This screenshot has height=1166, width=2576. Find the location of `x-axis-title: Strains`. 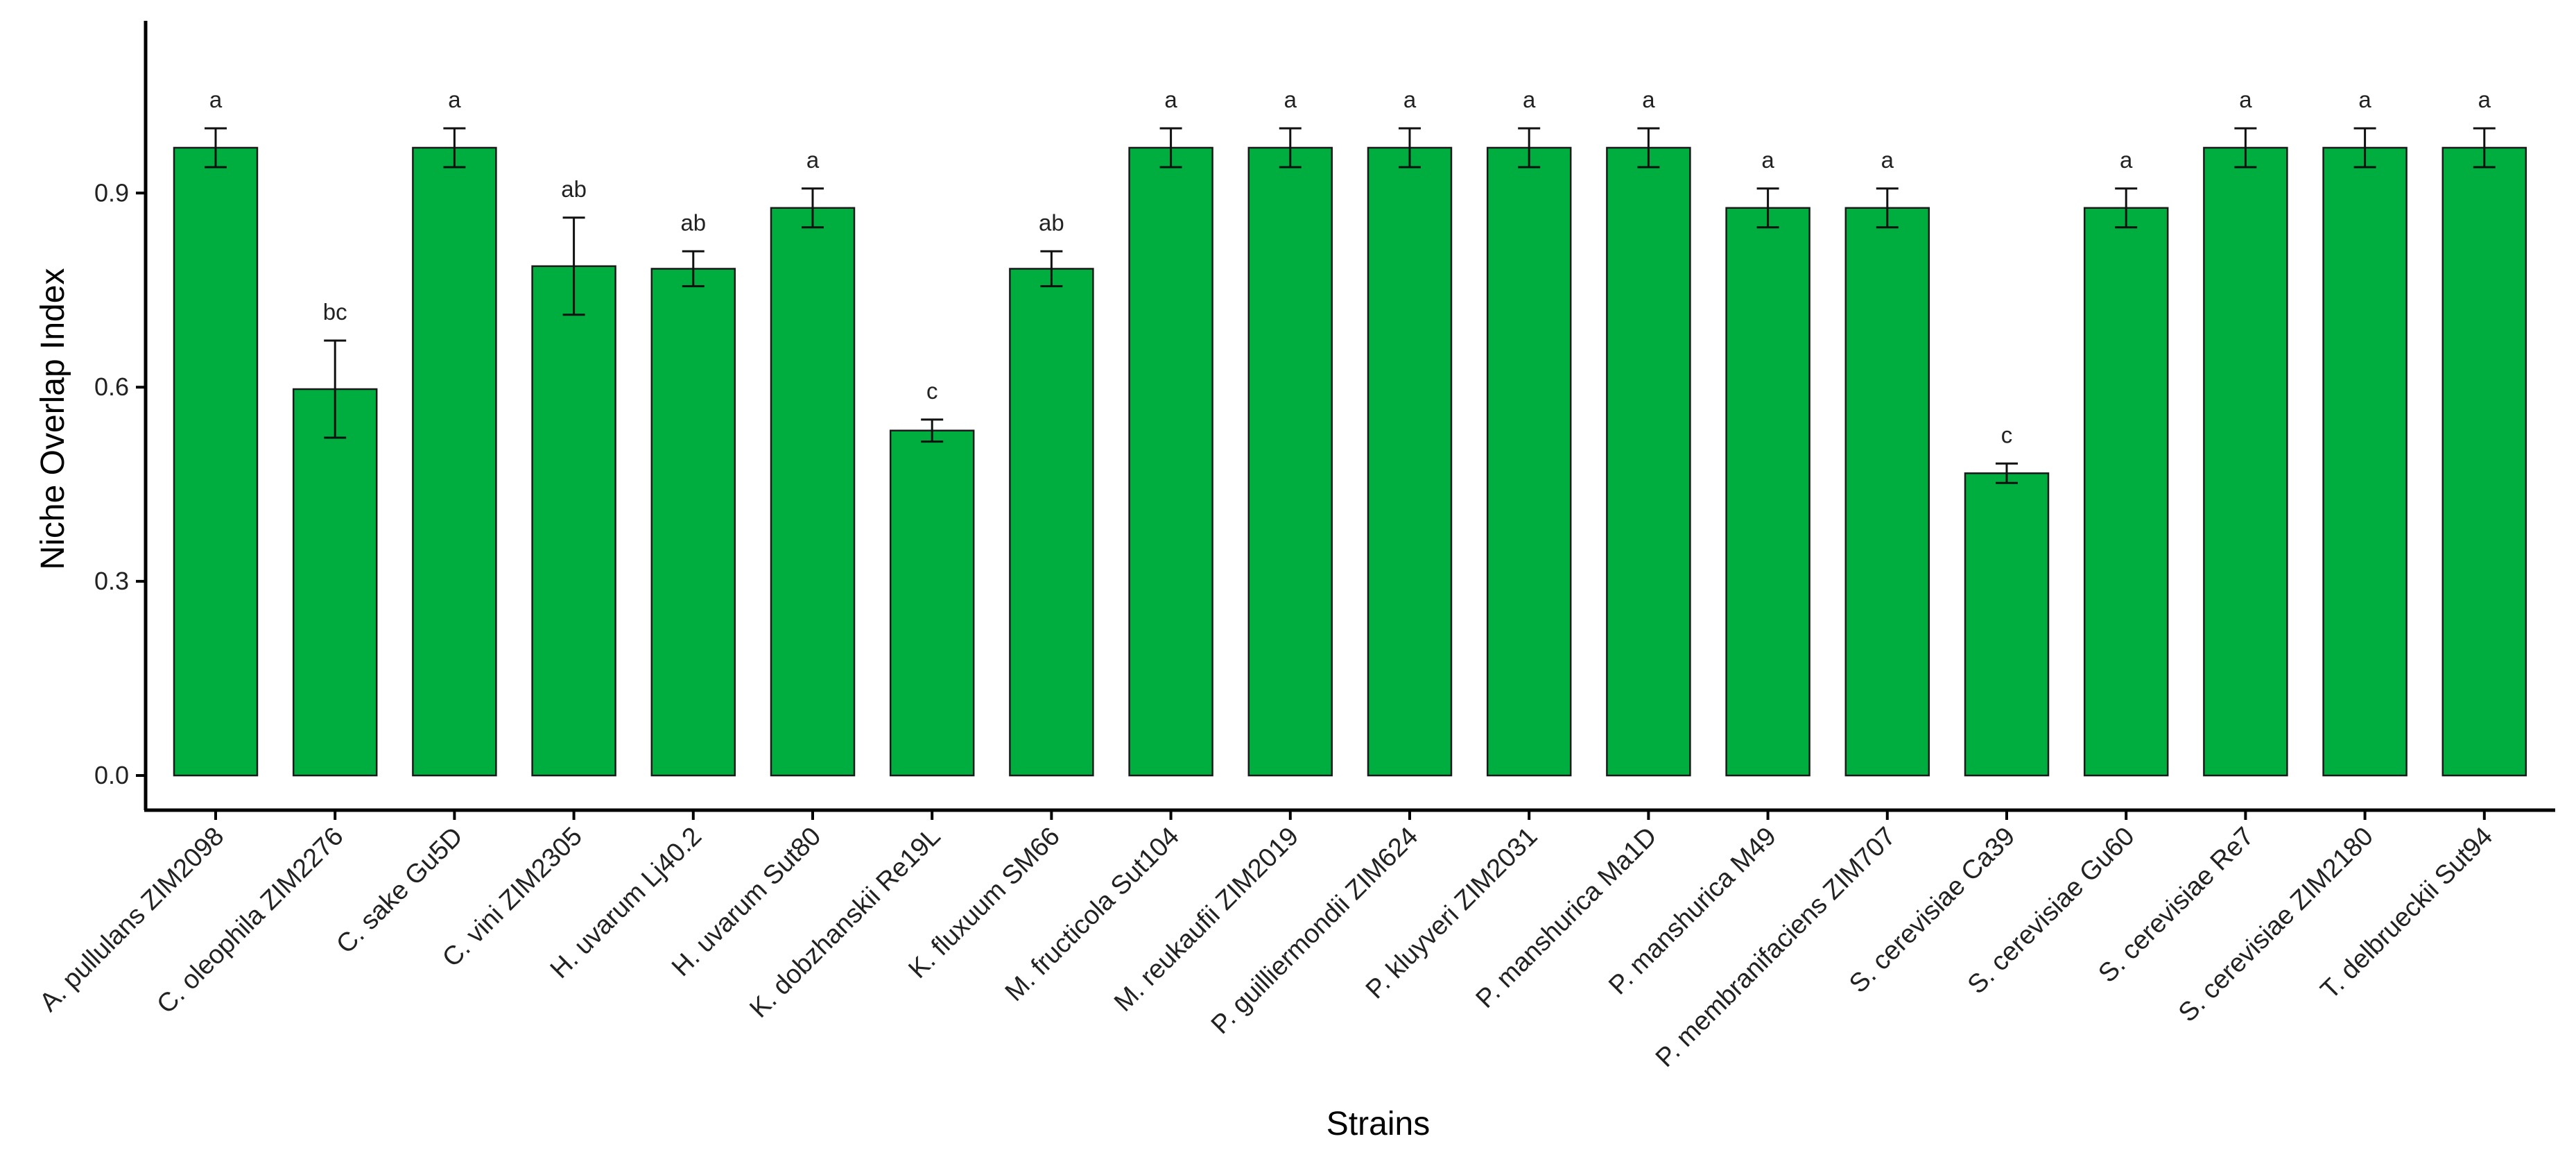

x-axis-title: Strains is located at coordinates (1378, 1124).